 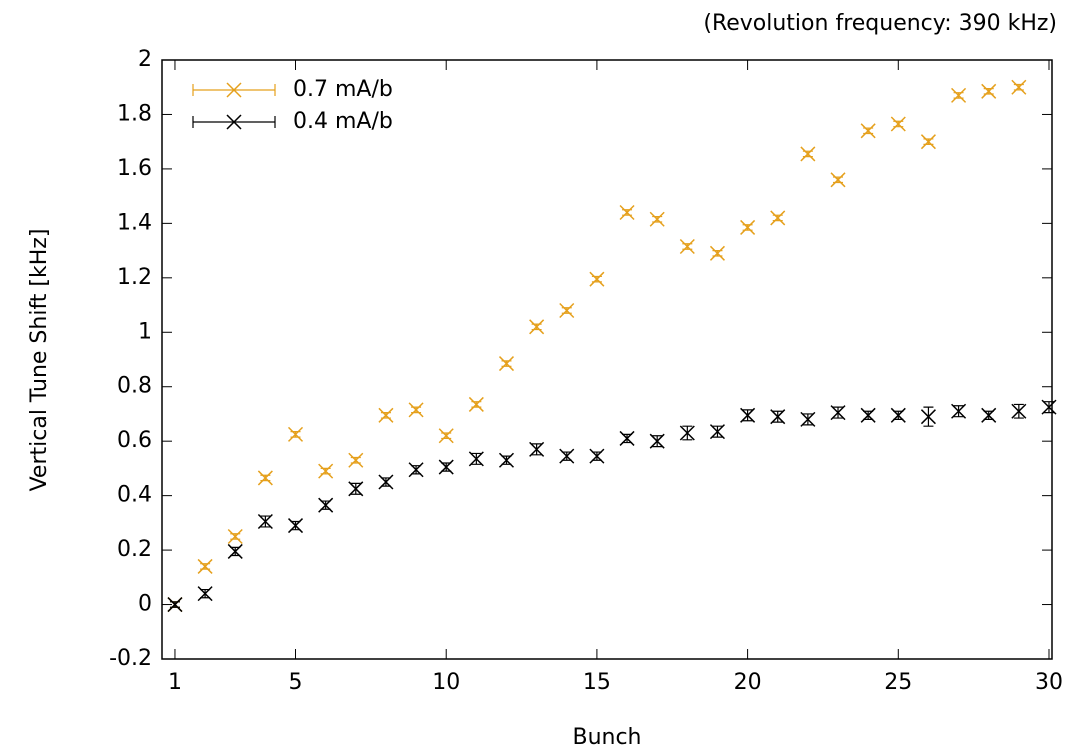 I want to click on y-tick-label: 0.2, so click(x=134, y=549).